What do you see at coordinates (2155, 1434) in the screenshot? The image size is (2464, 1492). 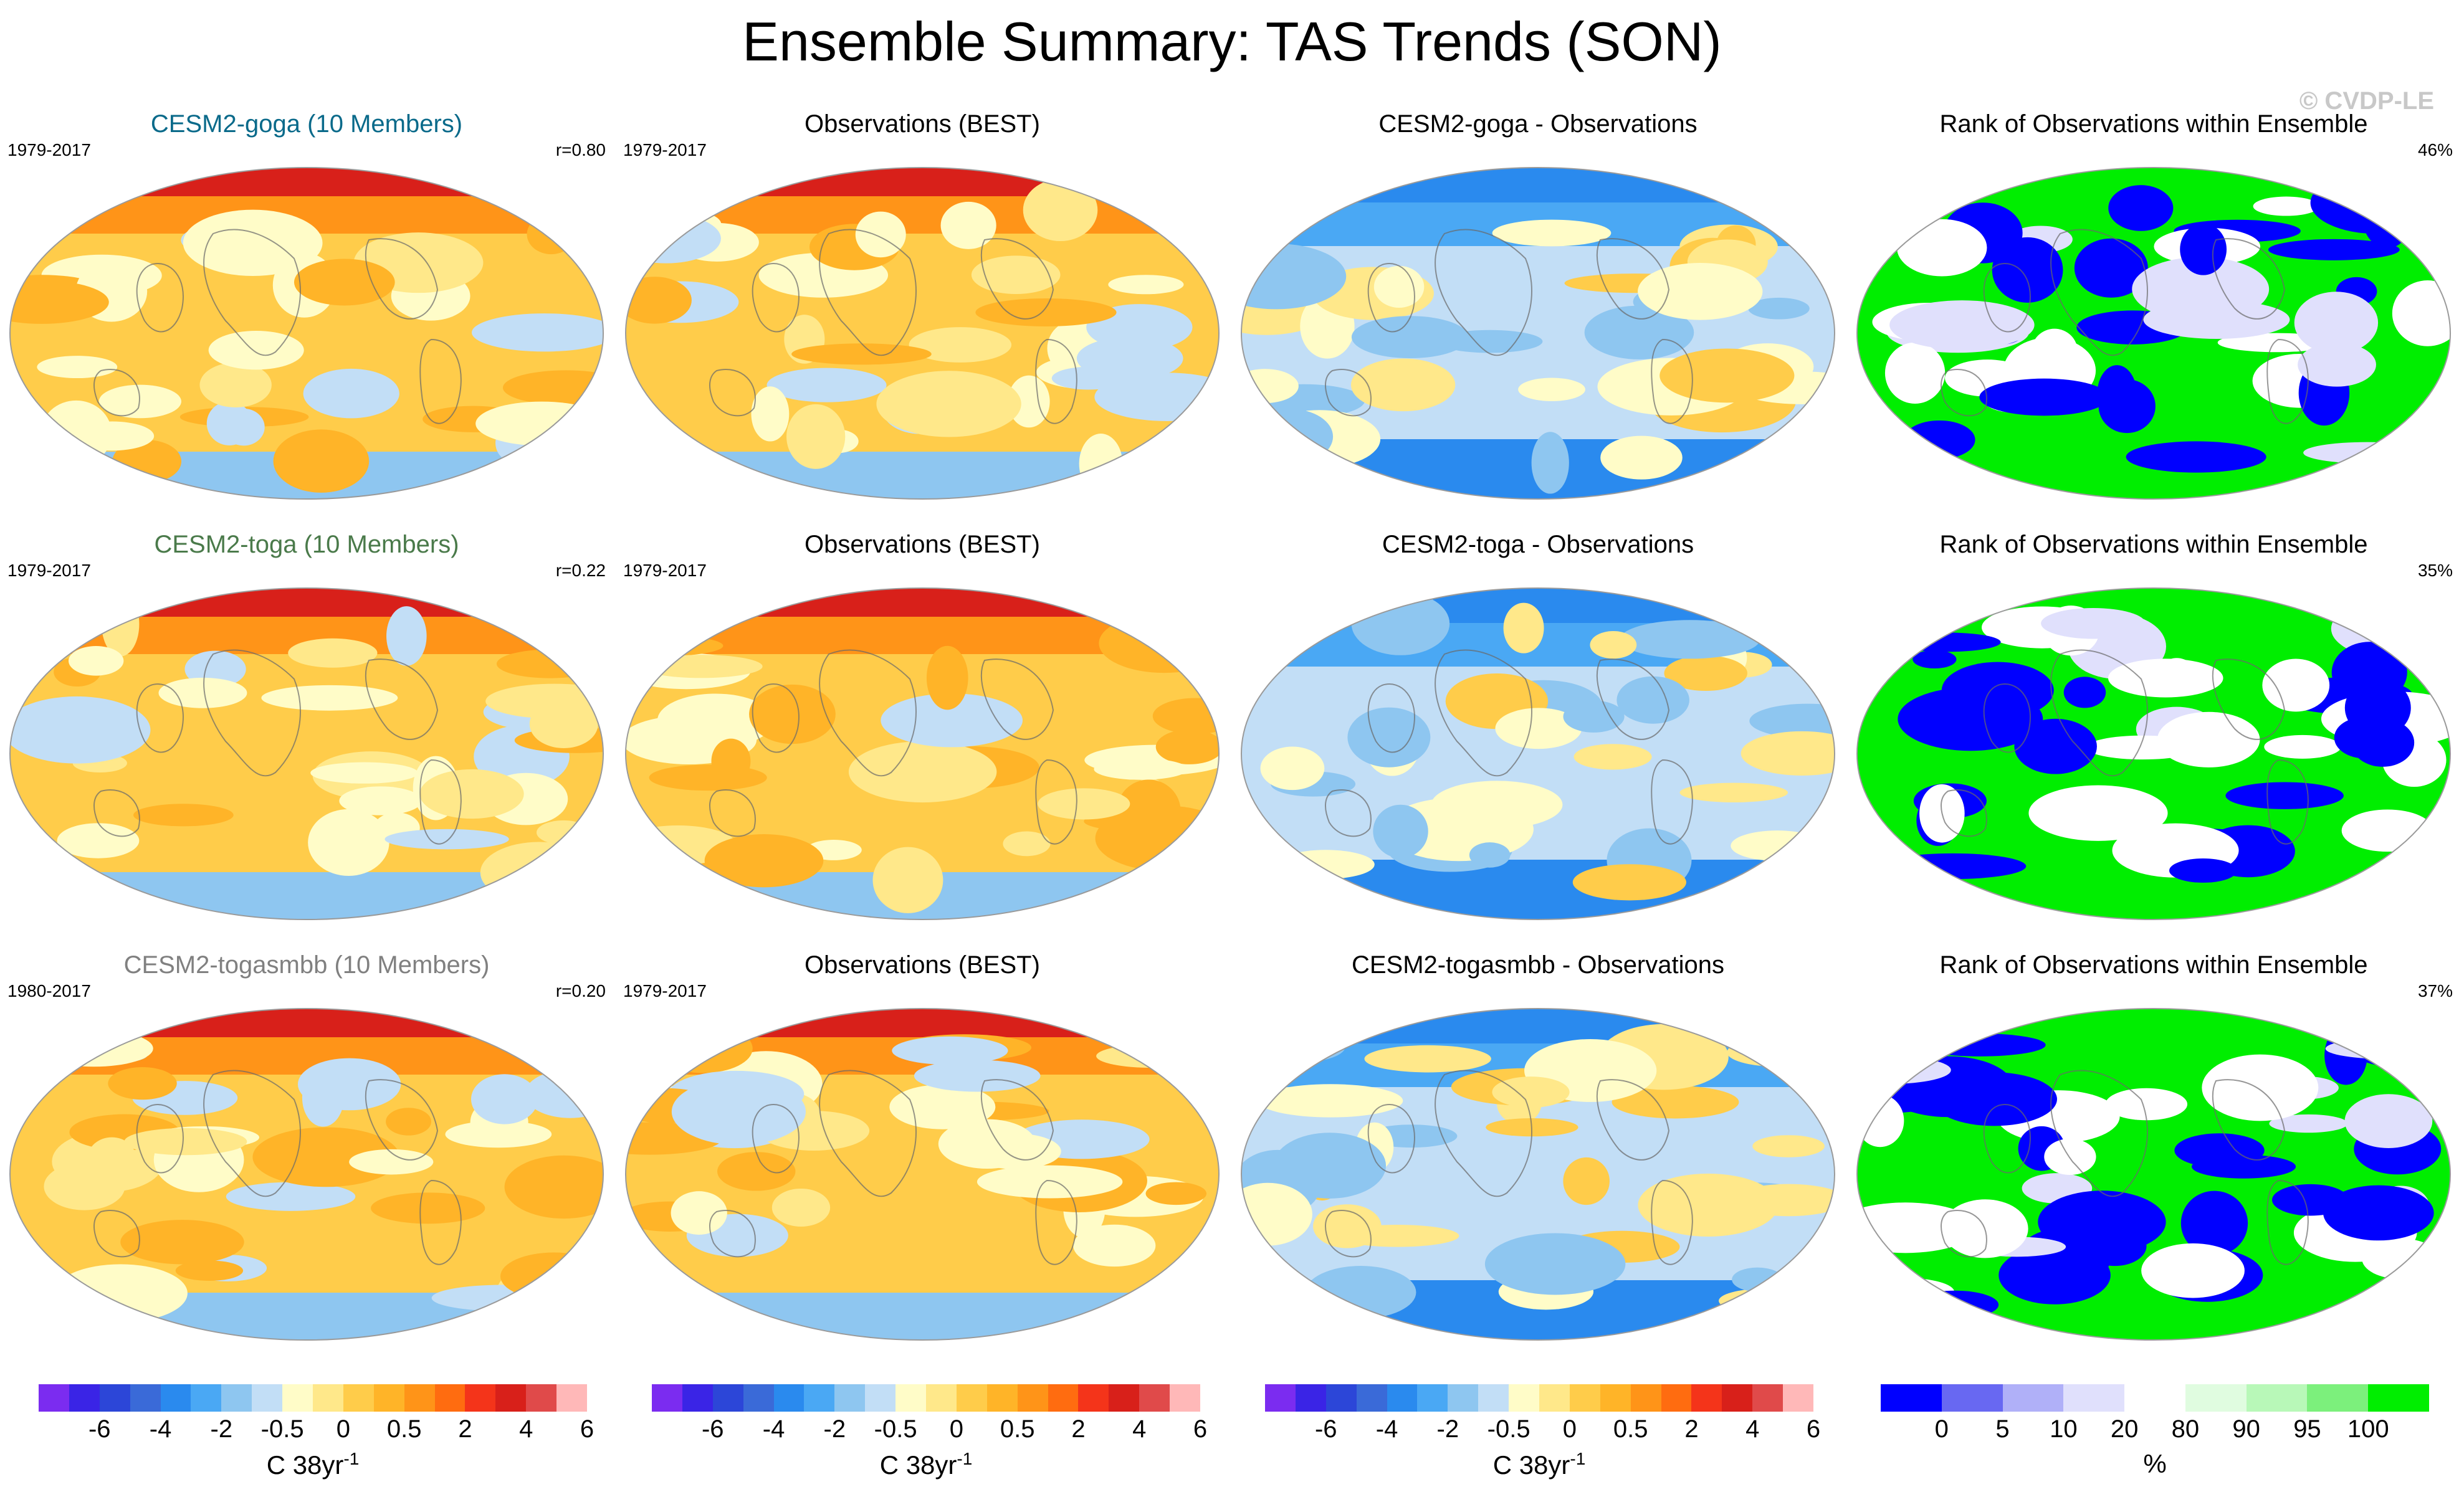 I see `colorbar: 0 5 10 20 80 90 95 100%` at bounding box center [2155, 1434].